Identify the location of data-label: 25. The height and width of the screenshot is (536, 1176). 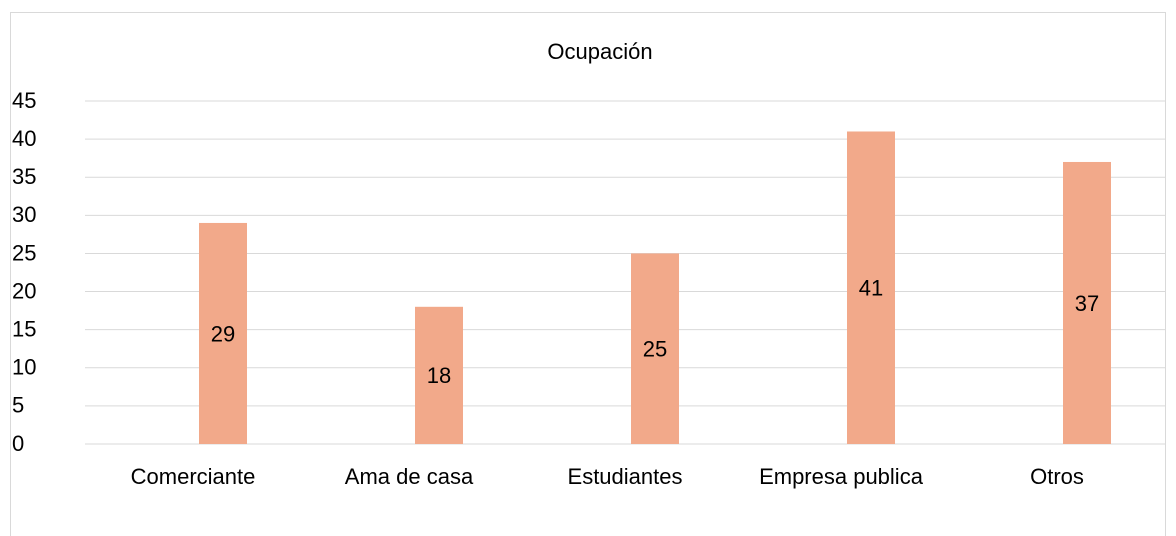
(655, 349).